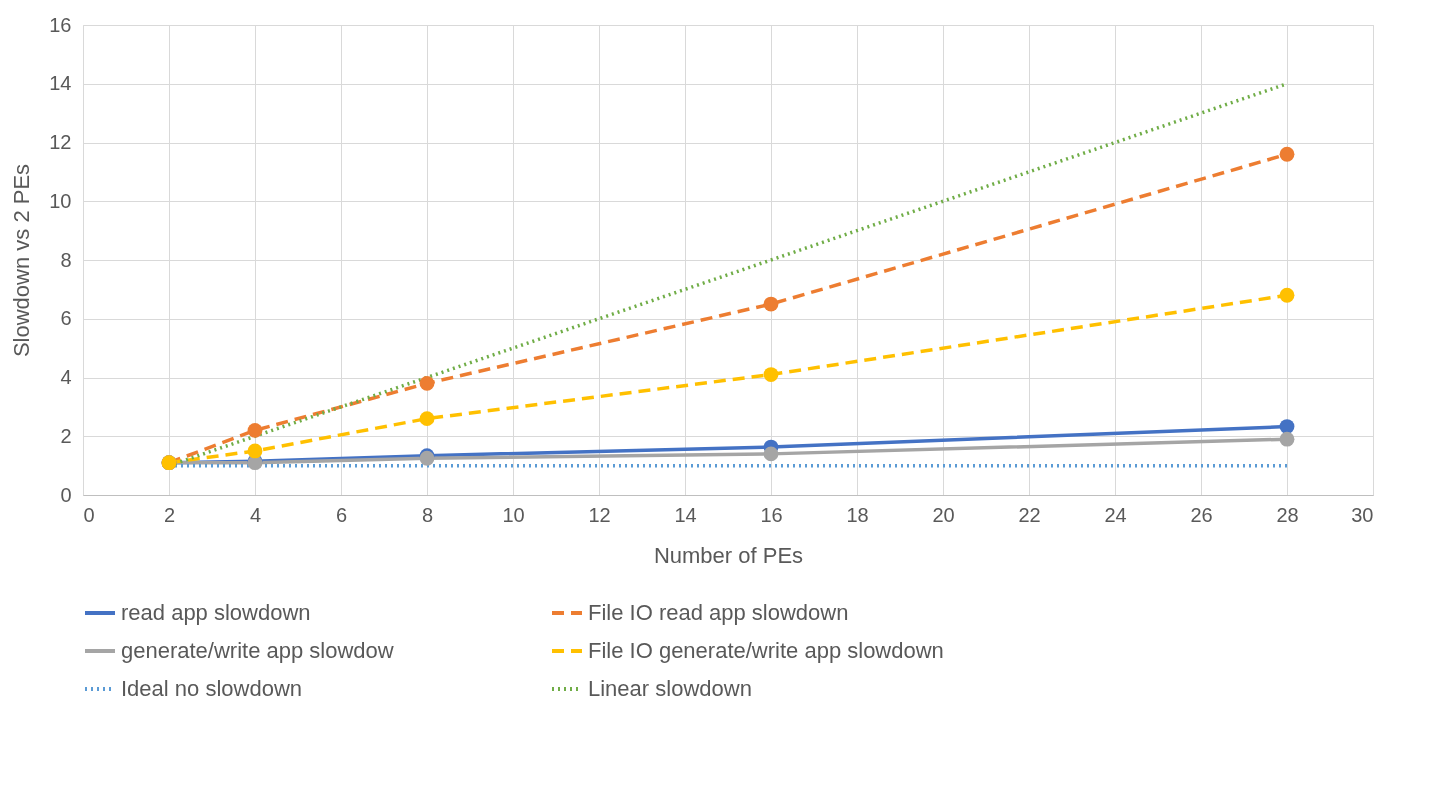 This screenshot has width=1453, height=800. I want to click on legend-label: File IO read app slowdown, so click(718, 612).